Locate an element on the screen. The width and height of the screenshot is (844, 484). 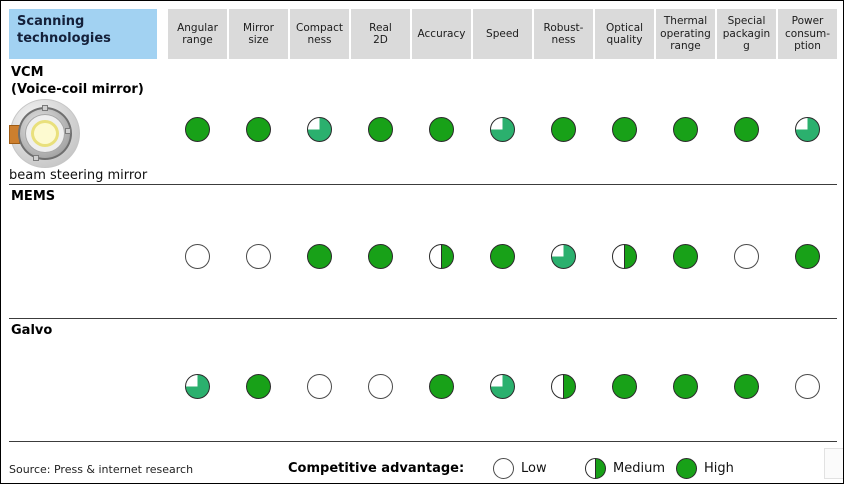
legend-ball-low is located at coordinates (503, 468).